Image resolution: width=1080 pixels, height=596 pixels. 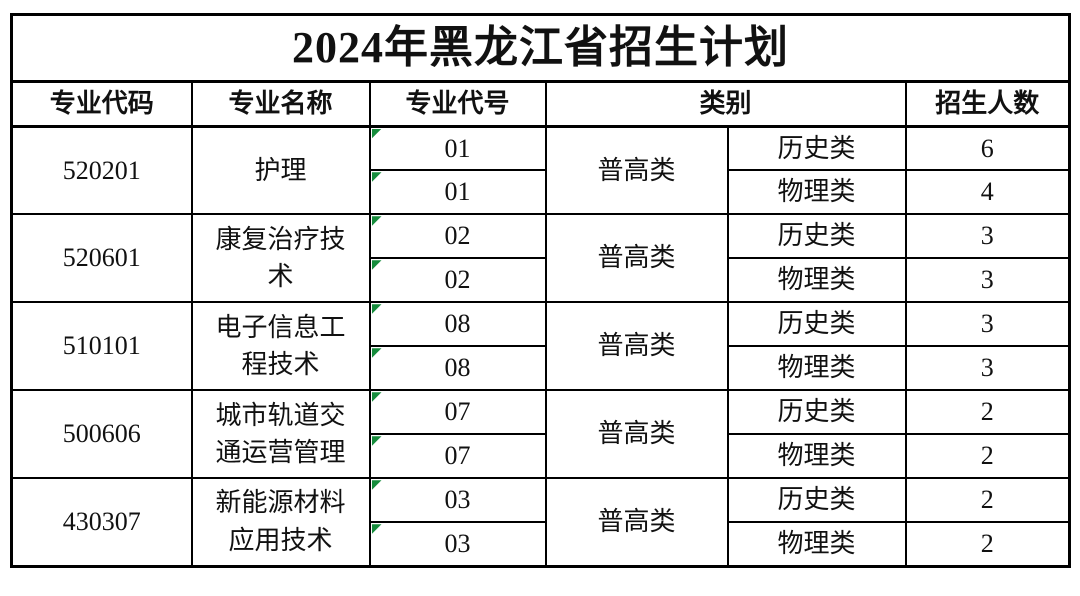 I want to click on table-row: 500606 城市轨道交通运营管理 07 普高类 历史类 2, so click(x=540, y=434).